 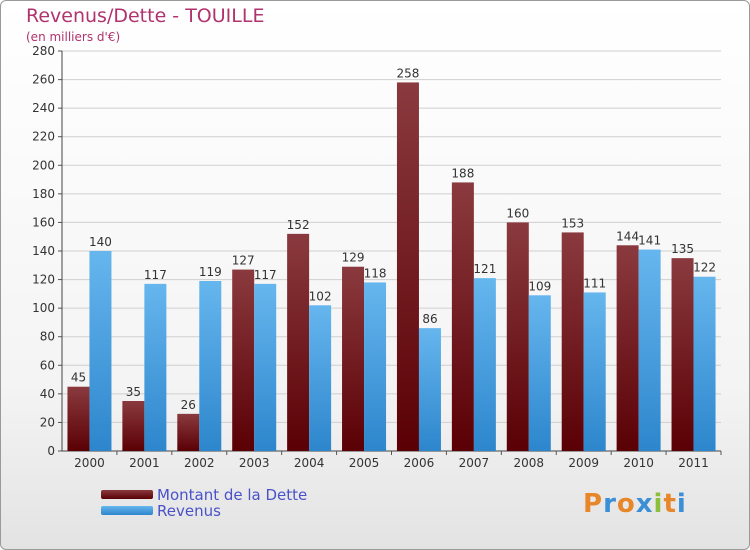 I want to click on legend-swatch-debt, so click(x=127, y=494).